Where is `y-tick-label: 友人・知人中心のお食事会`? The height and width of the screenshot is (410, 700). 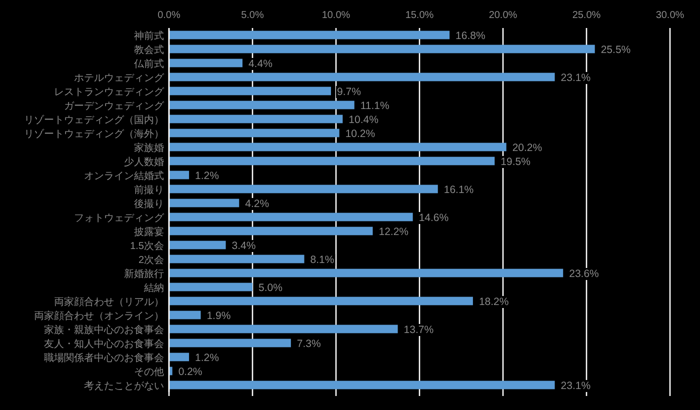 y-tick-label: 友人・知人中心のお食事会 is located at coordinates (104, 344).